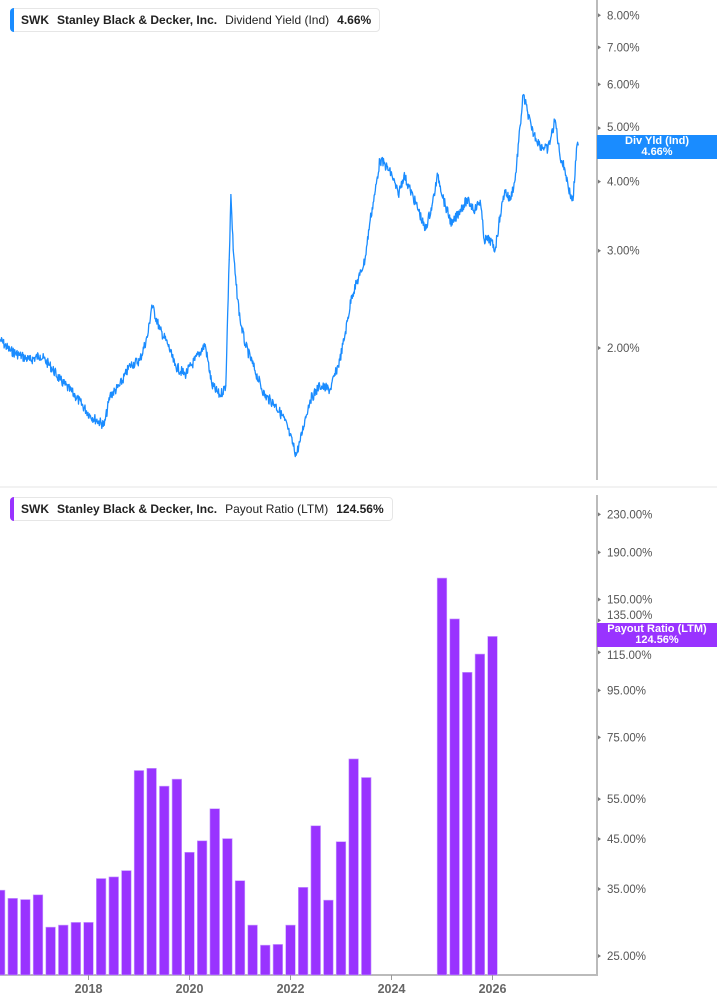 This screenshot has height=1005, width=717. I want to click on y-tick-label: 75.00%, so click(626, 738).